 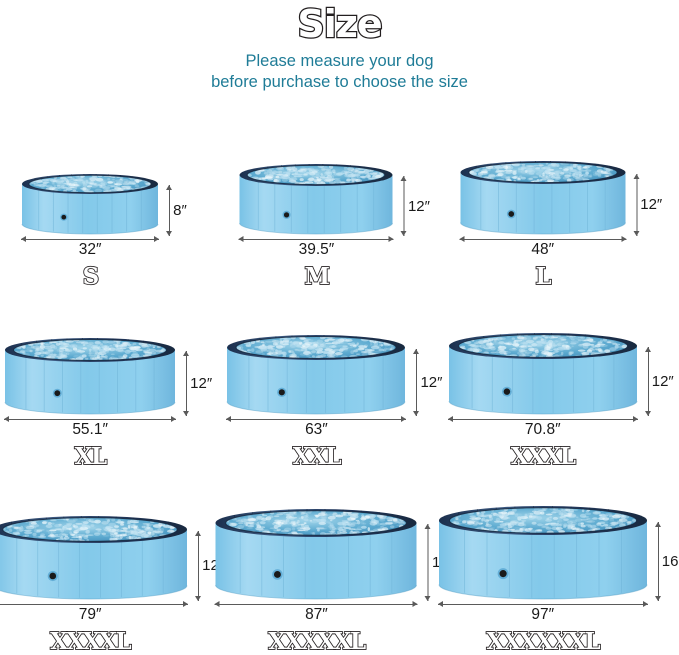 I want to click on diameter-dimension-label: 70.8″, so click(x=542, y=429).